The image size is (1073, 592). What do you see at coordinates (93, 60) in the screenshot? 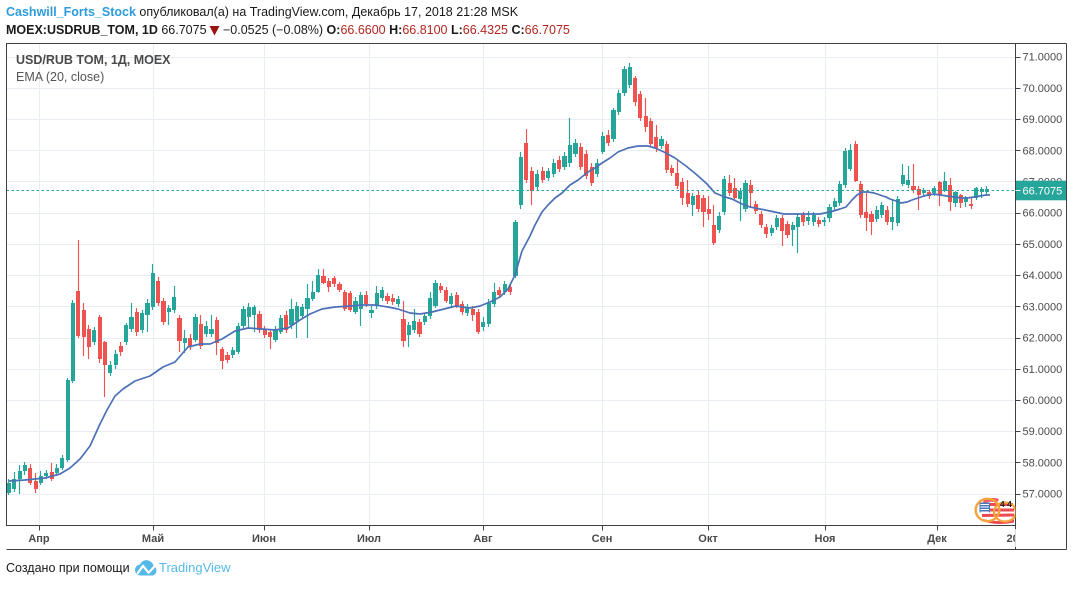
I see `svg-text: USD/RUB TOM, 1Д, MOEX` at bounding box center [93, 60].